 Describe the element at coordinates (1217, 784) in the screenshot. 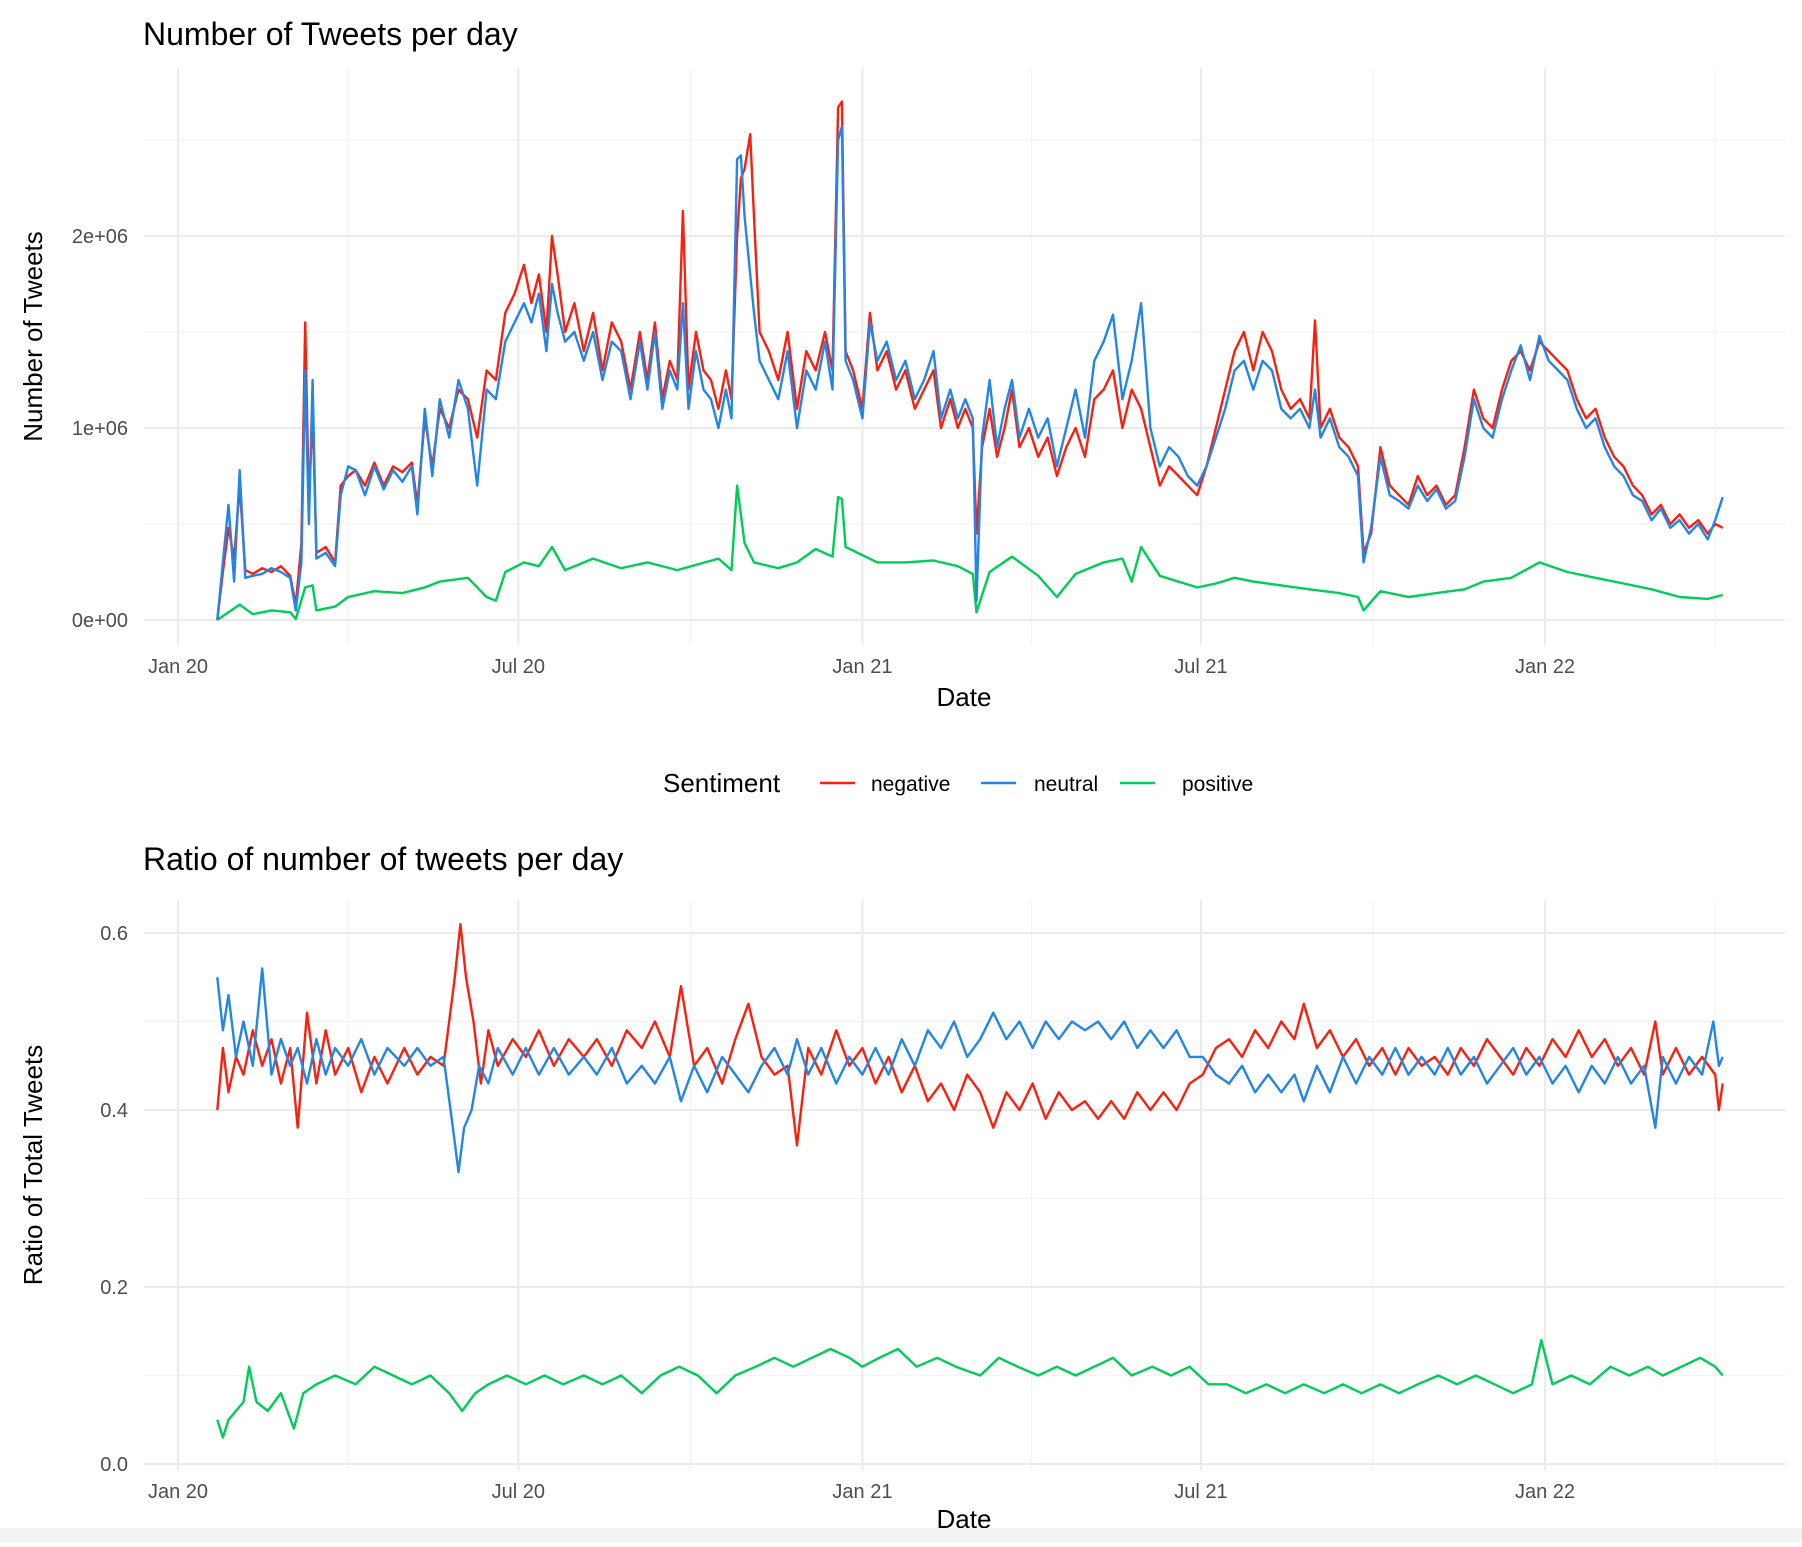

I see `legend-label: positive` at that location.